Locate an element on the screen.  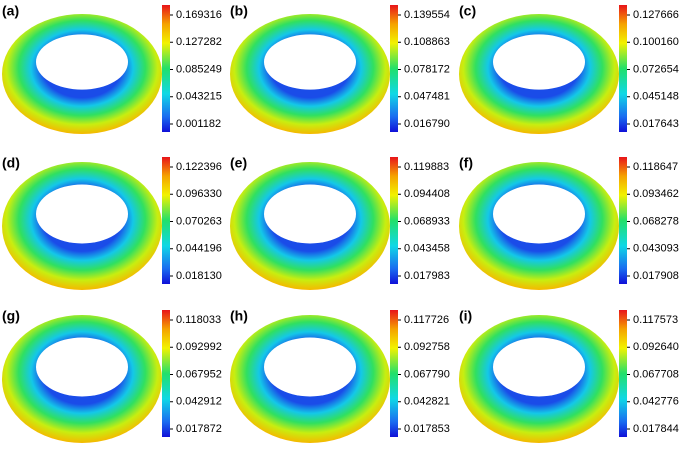
colorbar-label: 0.096330 is located at coordinates (199, 194).